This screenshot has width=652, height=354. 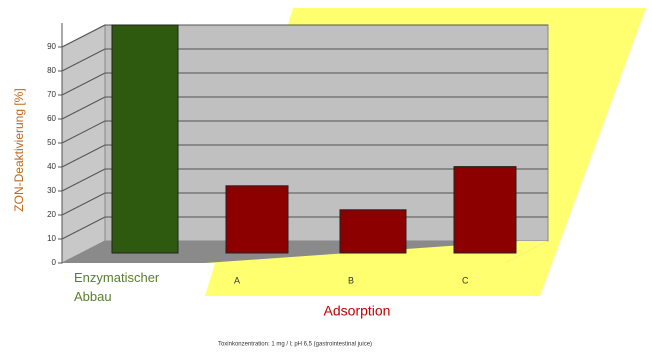 I want to click on category-label: B, so click(x=351, y=280).